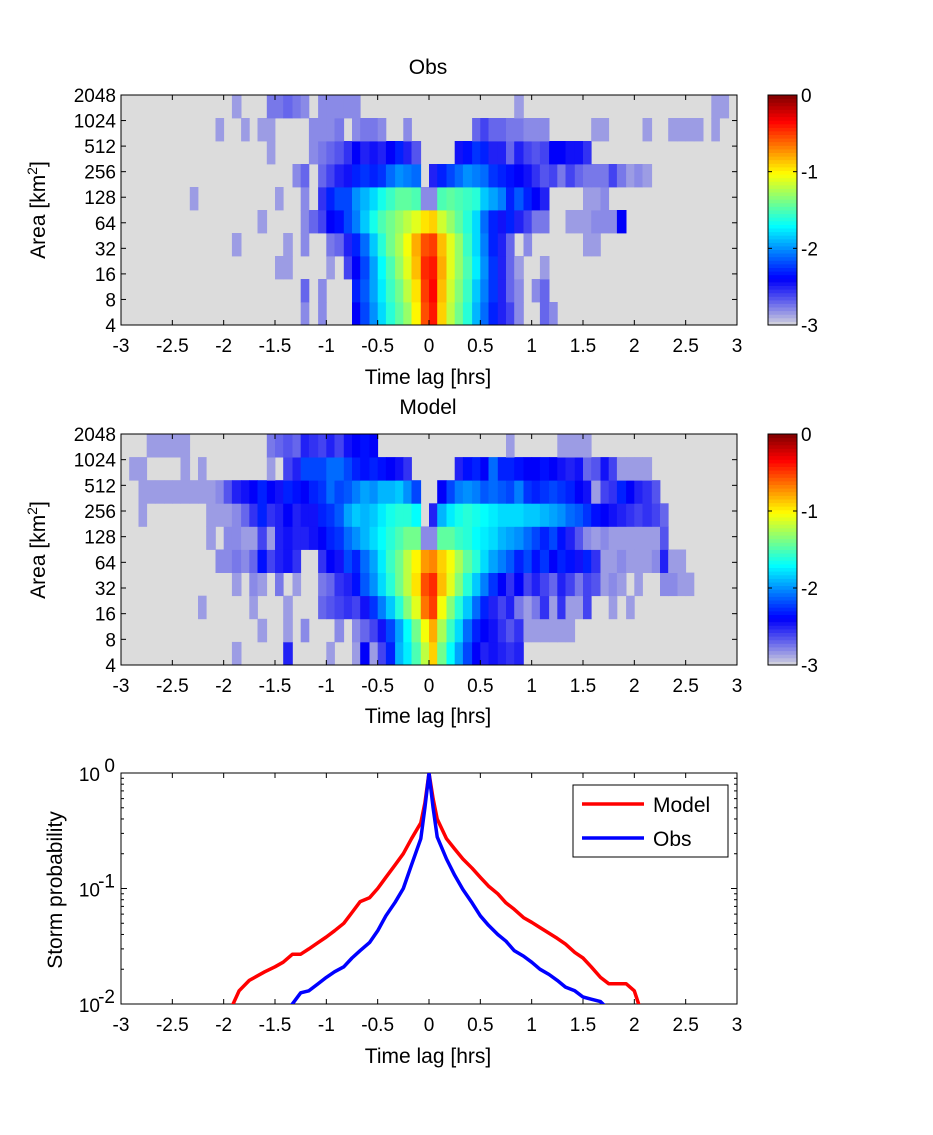 Image resolution: width=933 pixels, height=1135 pixels. Describe the element at coordinates (377, 346) in the screenshot. I see `obs-x-tick-label: -0.5` at that location.